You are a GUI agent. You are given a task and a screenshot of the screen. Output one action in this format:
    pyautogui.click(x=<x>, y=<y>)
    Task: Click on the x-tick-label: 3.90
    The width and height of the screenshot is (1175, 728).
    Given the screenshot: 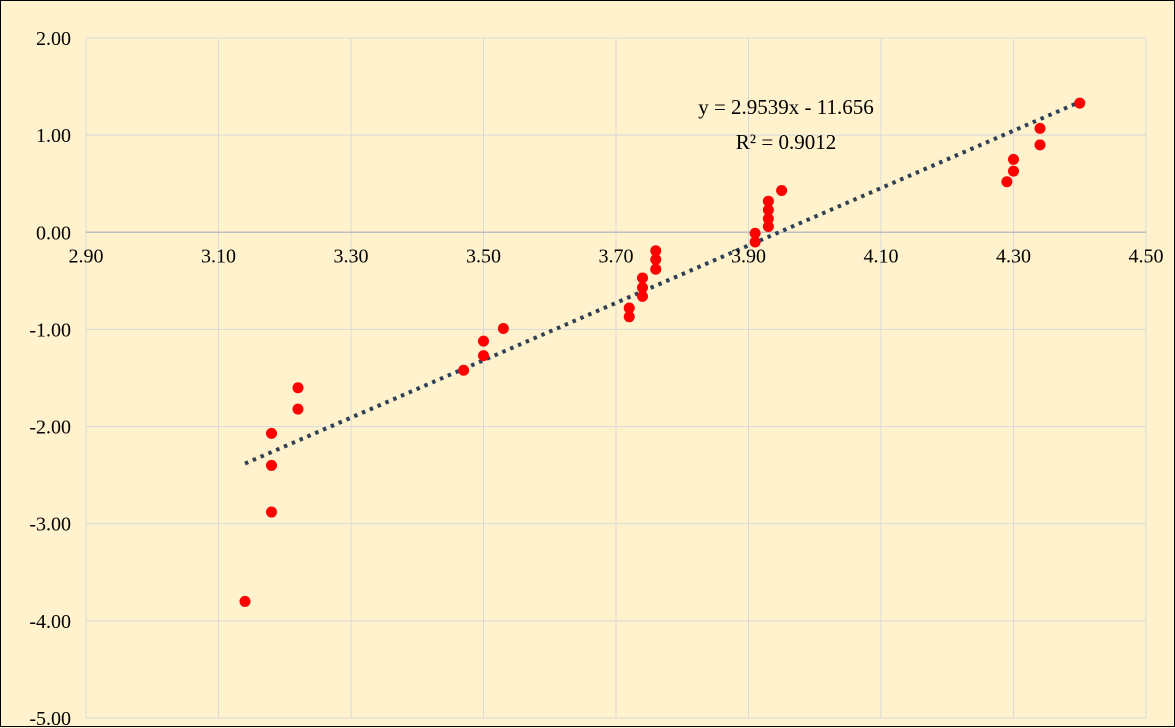 What is the action you would take?
    pyautogui.click(x=748, y=256)
    